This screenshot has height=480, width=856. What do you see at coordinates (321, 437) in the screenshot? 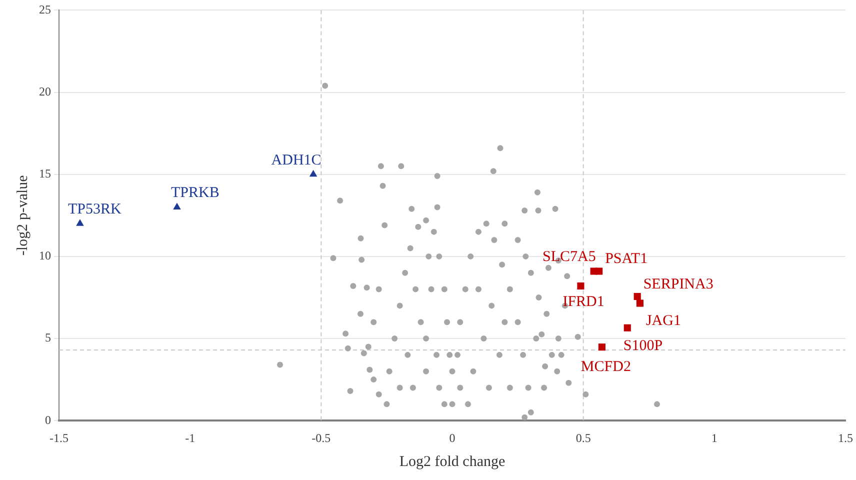
I see `x-tick-label: -0.5` at bounding box center [321, 437].